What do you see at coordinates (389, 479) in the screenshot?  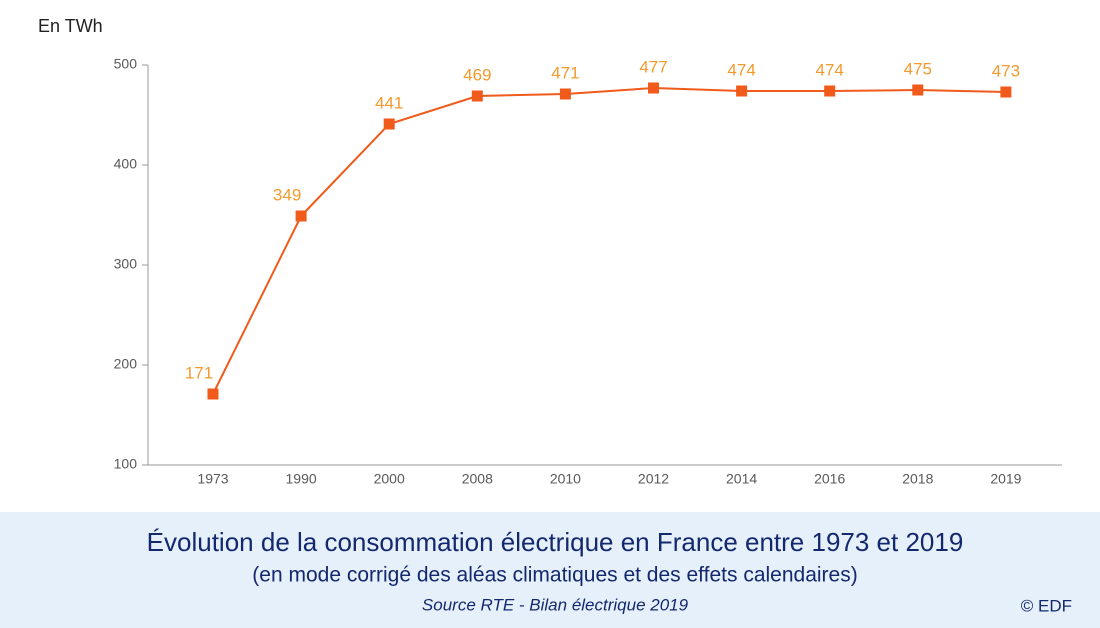 I see `x-tick-label: 2000` at bounding box center [389, 479].